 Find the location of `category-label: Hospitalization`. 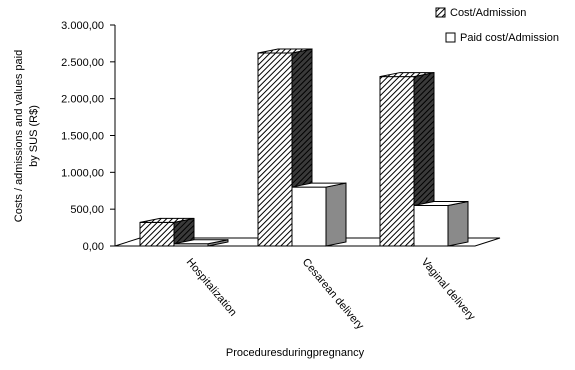

category-label: Hospitalization is located at coordinates (211, 287).